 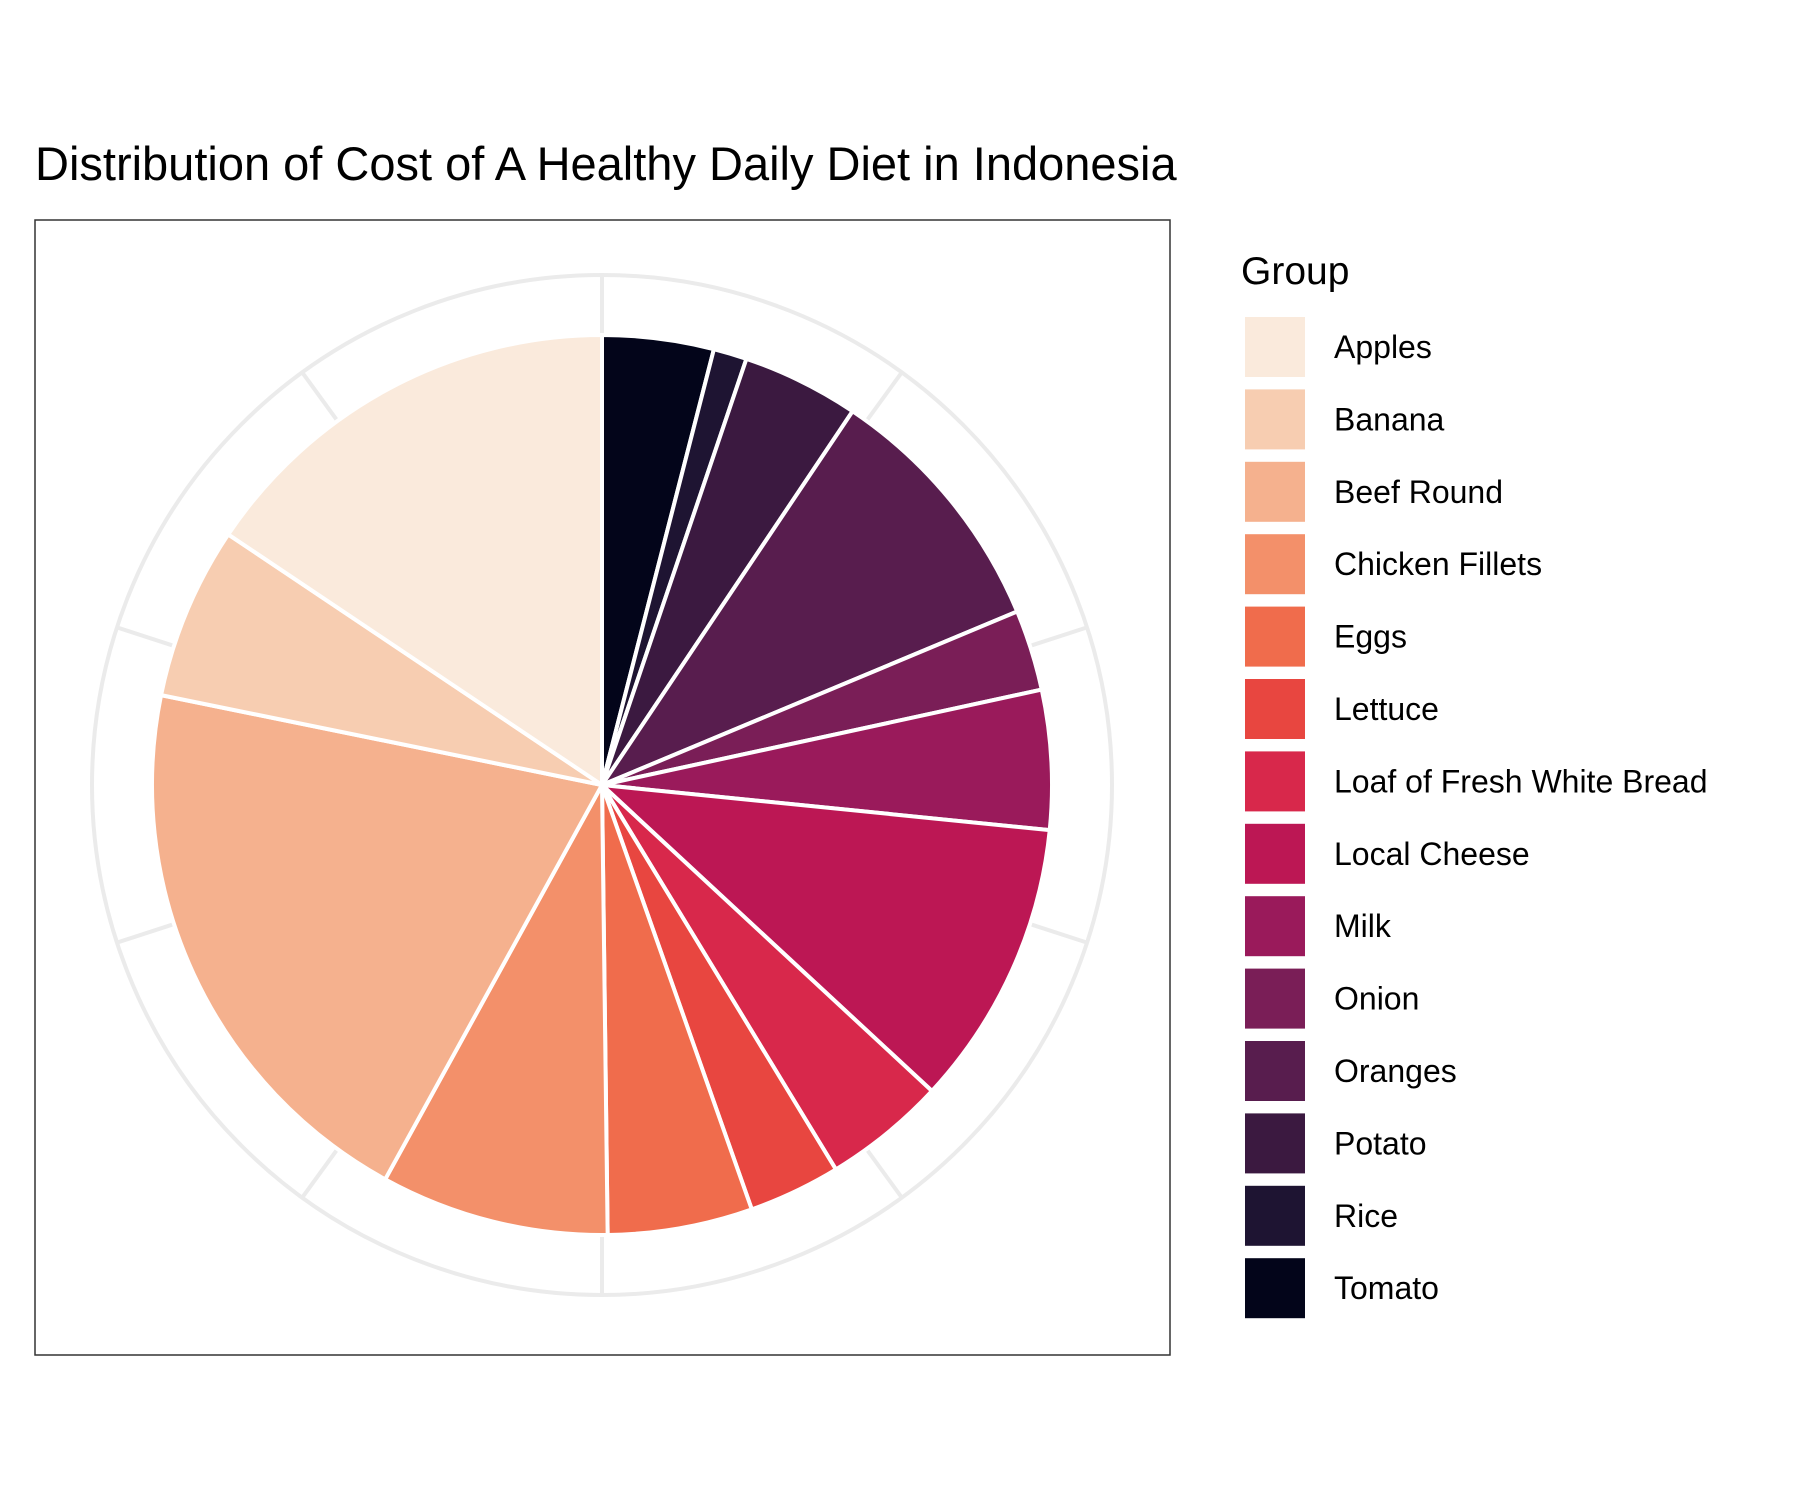 What do you see at coordinates (1395, 1071) in the screenshot?
I see `legend-label: Oranges` at bounding box center [1395, 1071].